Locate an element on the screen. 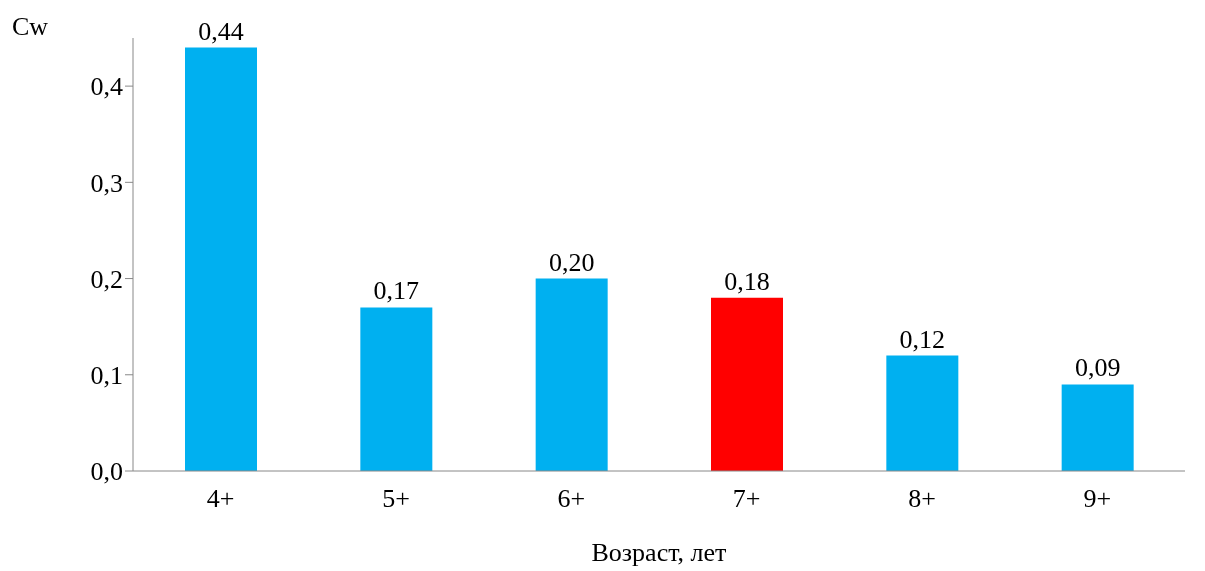 Image resolution: width=1205 pixels, height=571 pixels. y-tick-label: 0,0 is located at coordinates (106, 472).